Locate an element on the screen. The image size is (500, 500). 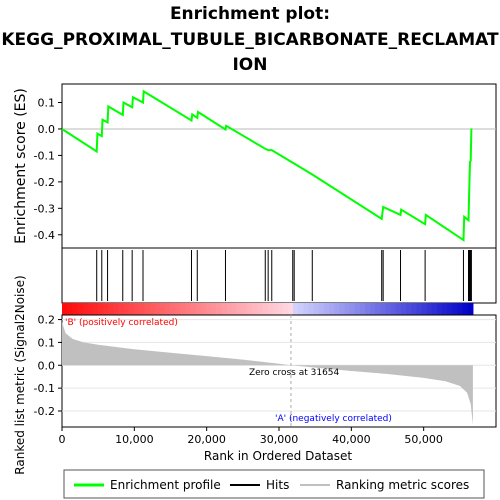
zero-cross-label: Zero cross at 31654 is located at coordinates (294, 373).